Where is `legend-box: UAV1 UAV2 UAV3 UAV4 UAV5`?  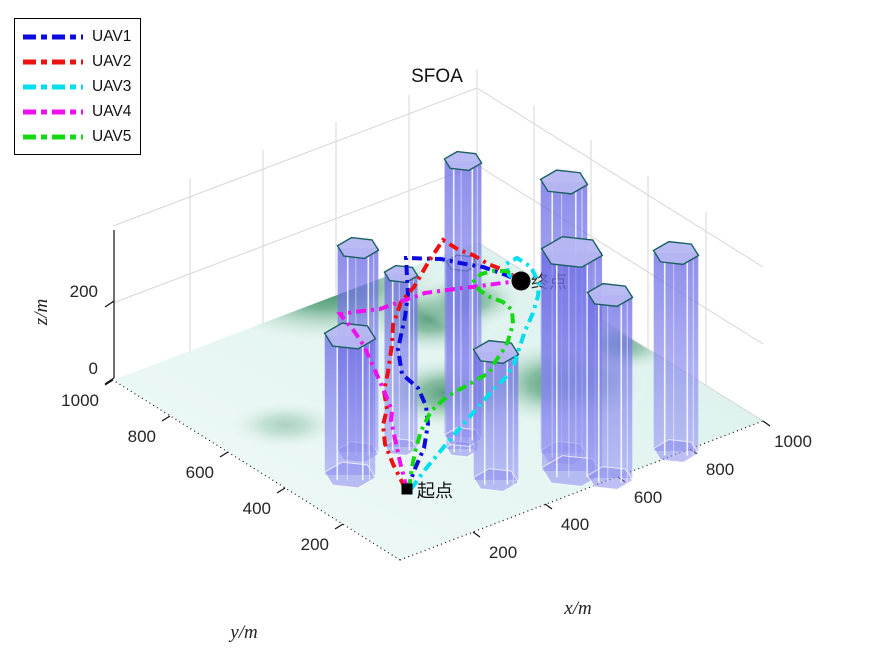
legend-box: UAV1 UAV2 UAV3 UAV4 UAV5 is located at coordinates (78, 86).